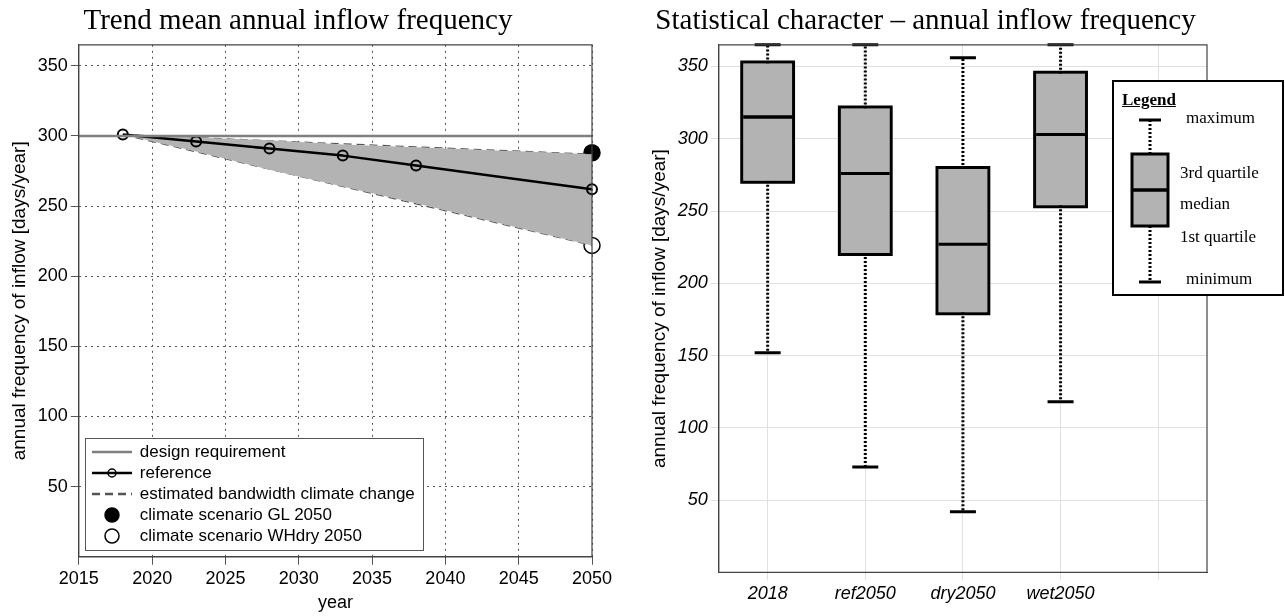  I want to click on legend-label: design requirement, so click(212, 452).